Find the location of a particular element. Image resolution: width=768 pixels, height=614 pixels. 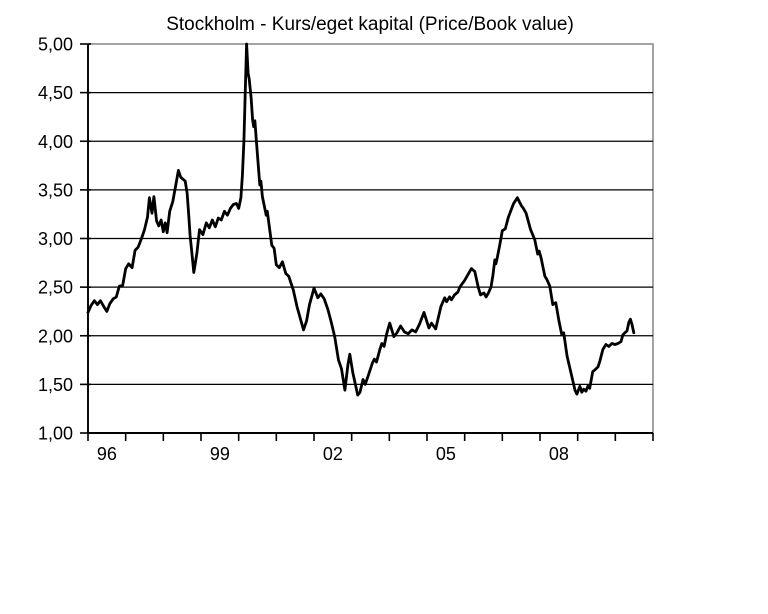

x-axis-label: 02 is located at coordinates (333, 454).